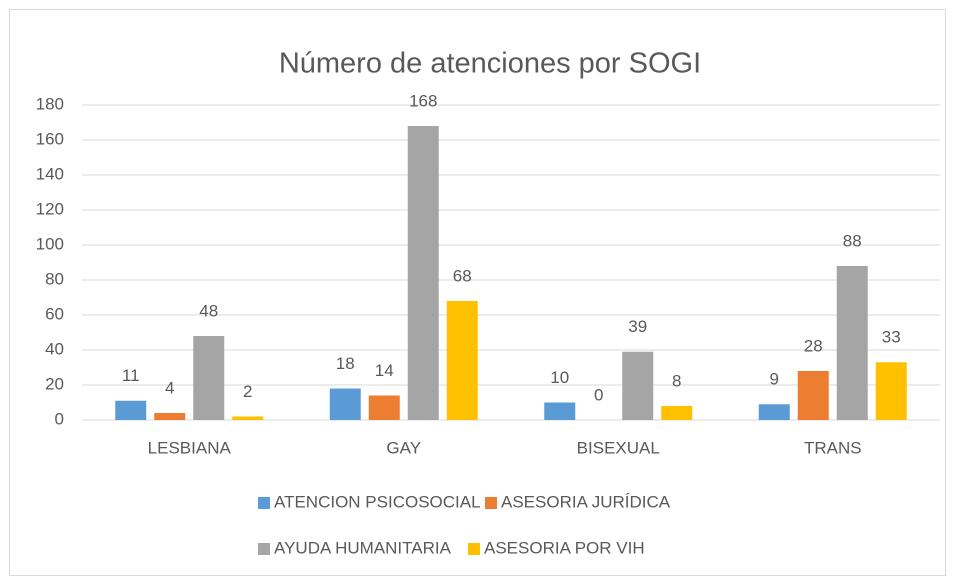 This screenshot has height=577, width=956. I want to click on y-tick-label: 180, so click(50, 103).